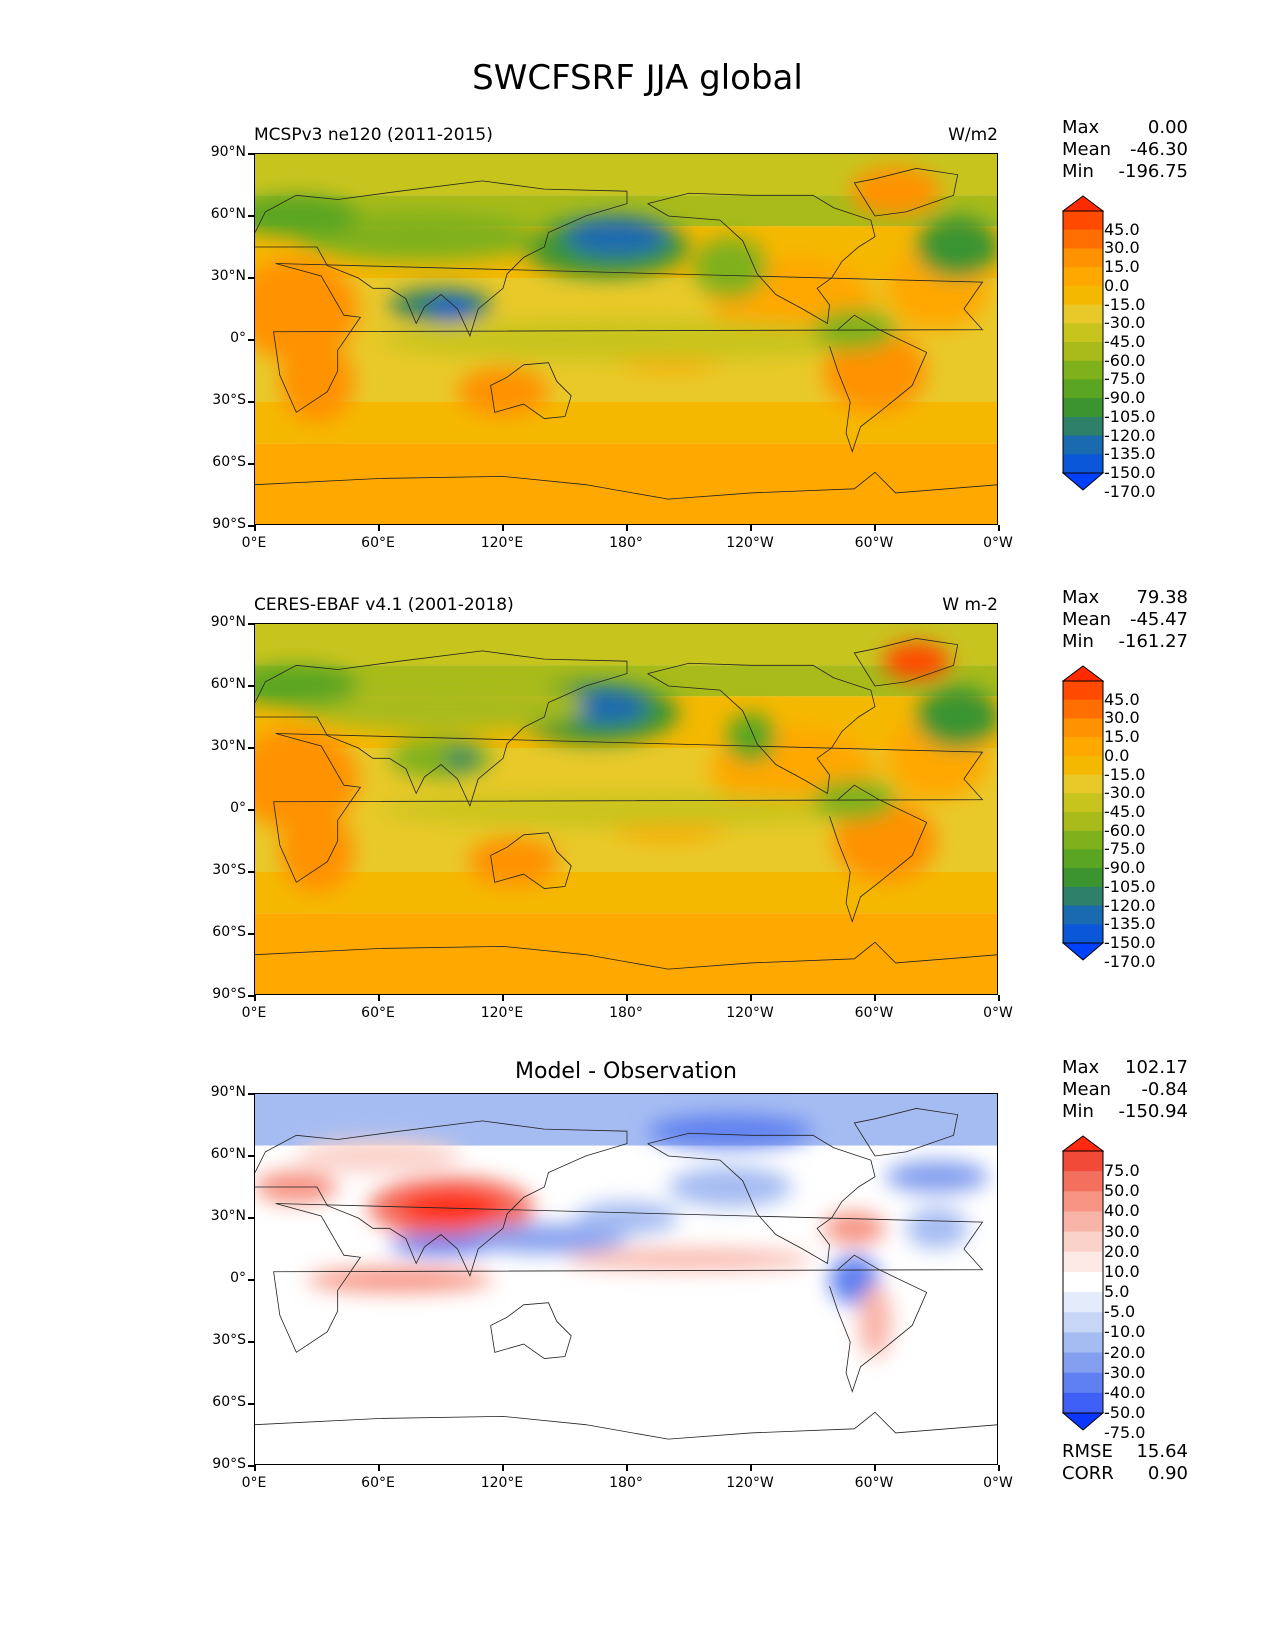  Describe the element at coordinates (1122, 1251) in the screenshot. I see `panel-3-colorbar-label: 20.0` at that location.